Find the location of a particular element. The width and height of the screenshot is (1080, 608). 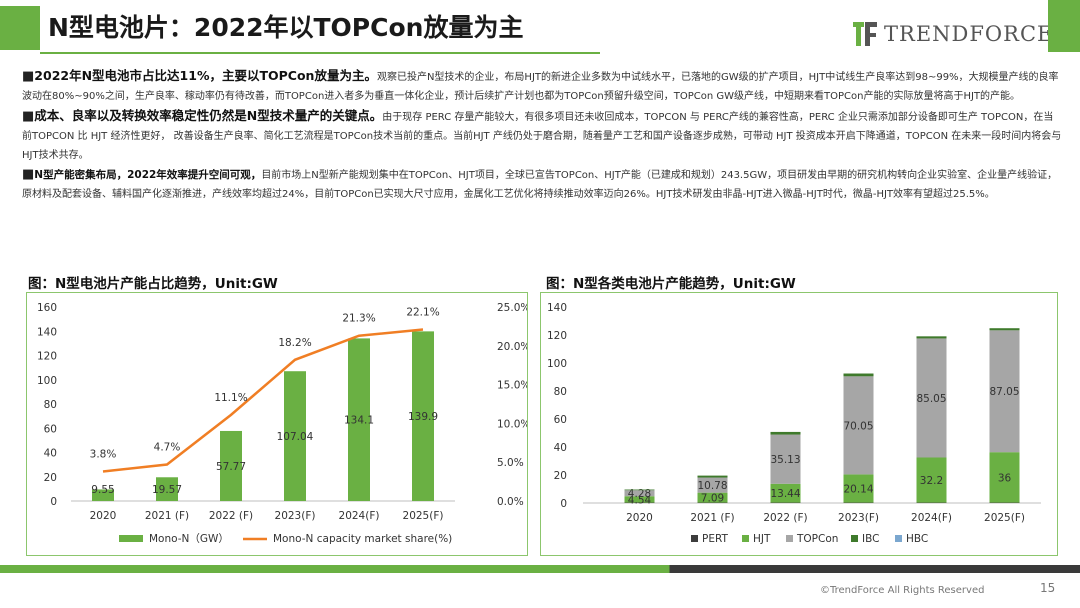

bar-data-label: 87.05 is located at coordinates (1004, 392).